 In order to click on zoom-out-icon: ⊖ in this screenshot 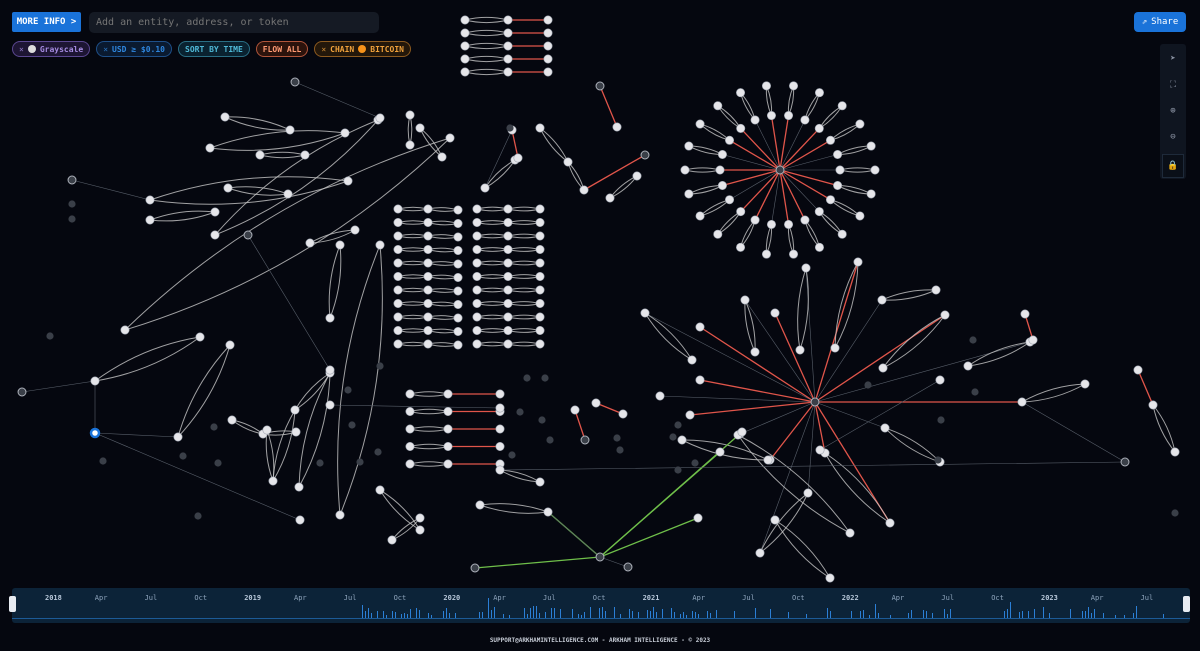, I will do `click(1173, 137)`.